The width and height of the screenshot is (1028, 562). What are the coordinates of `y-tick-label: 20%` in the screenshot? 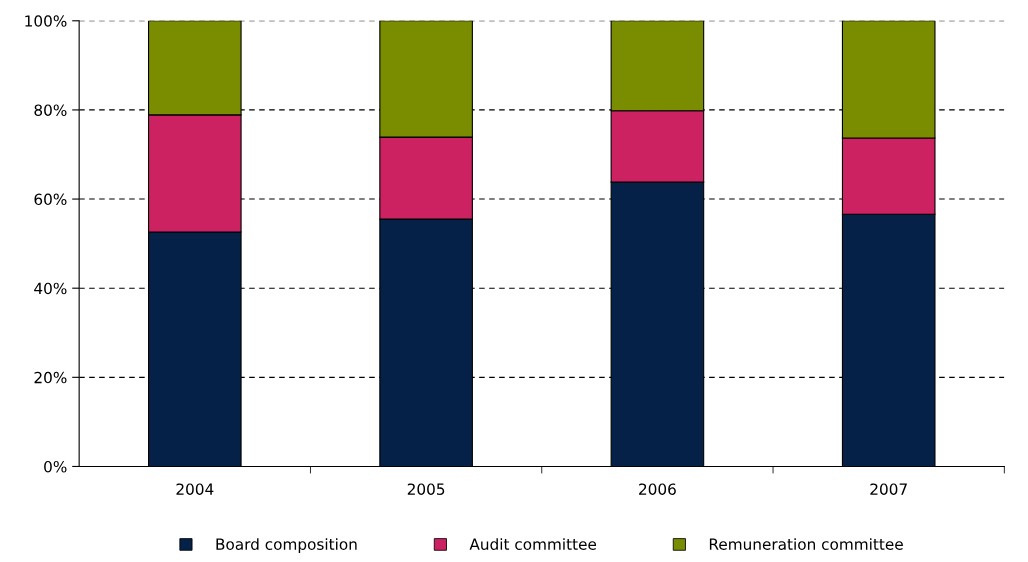 It's located at (50, 377).